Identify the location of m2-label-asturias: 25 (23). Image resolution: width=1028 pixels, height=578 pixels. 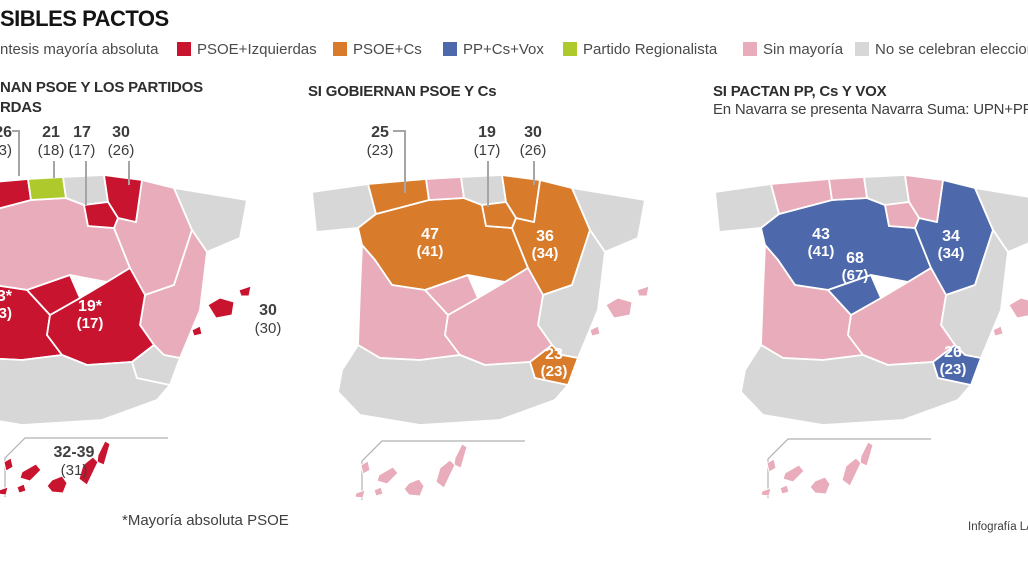
(380, 142).